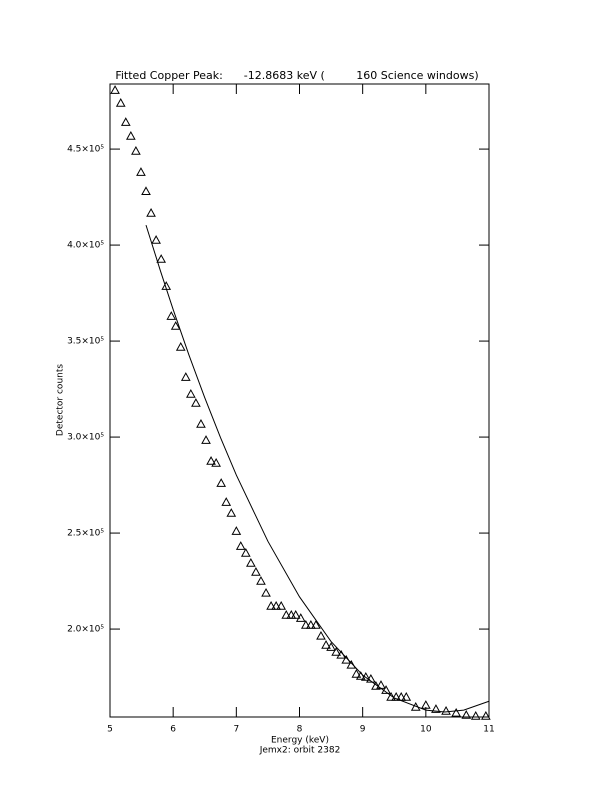 The image size is (612, 796). What do you see at coordinates (85, 150) in the screenshot?
I see `y-tick-label: 4.5×10⁵` at bounding box center [85, 150].